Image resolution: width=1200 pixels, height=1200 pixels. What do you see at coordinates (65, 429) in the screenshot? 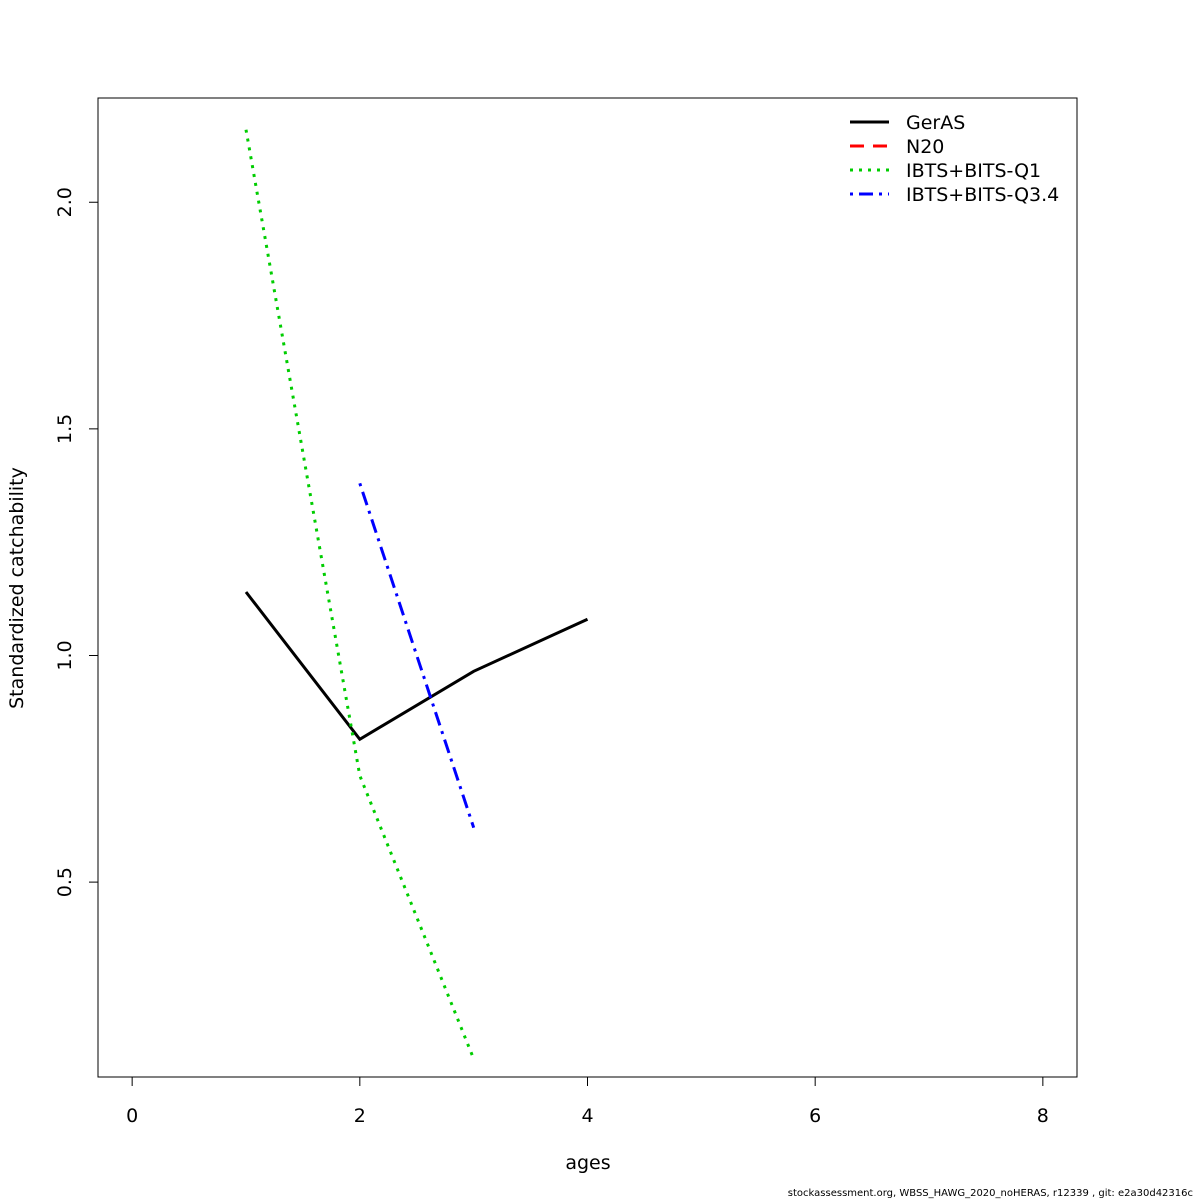
I see `y-tick-label: 1.5` at bounding box center [65, 429].